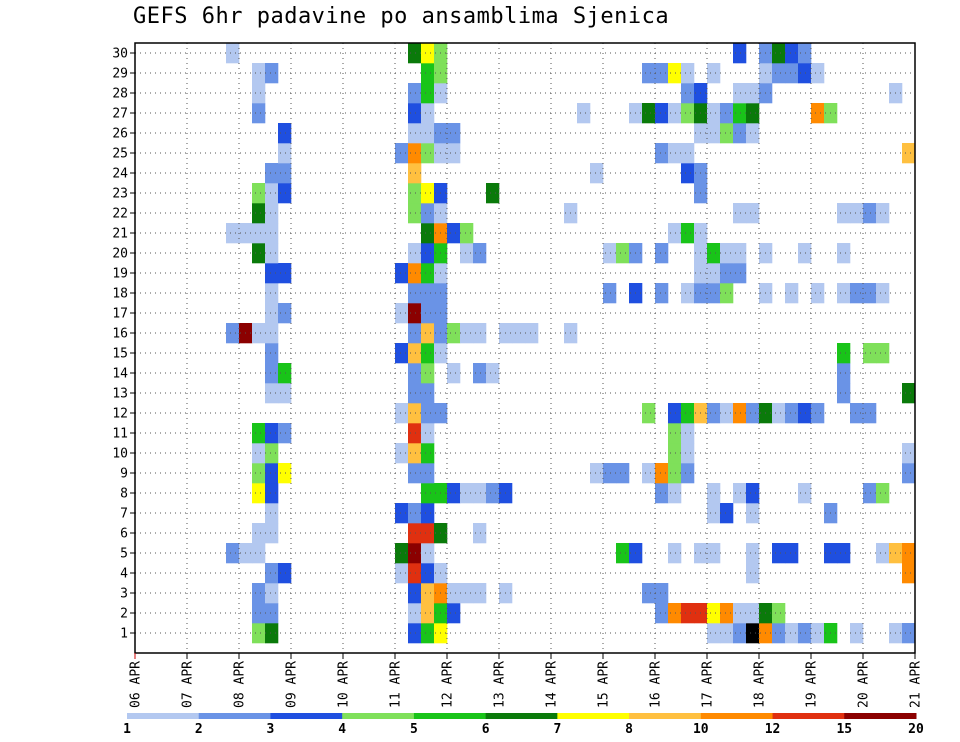  What do you see at coordinates (916, 684) in the screenshot?
I see `x-tick-label: 21 APR` at bounding box center [916, 684].